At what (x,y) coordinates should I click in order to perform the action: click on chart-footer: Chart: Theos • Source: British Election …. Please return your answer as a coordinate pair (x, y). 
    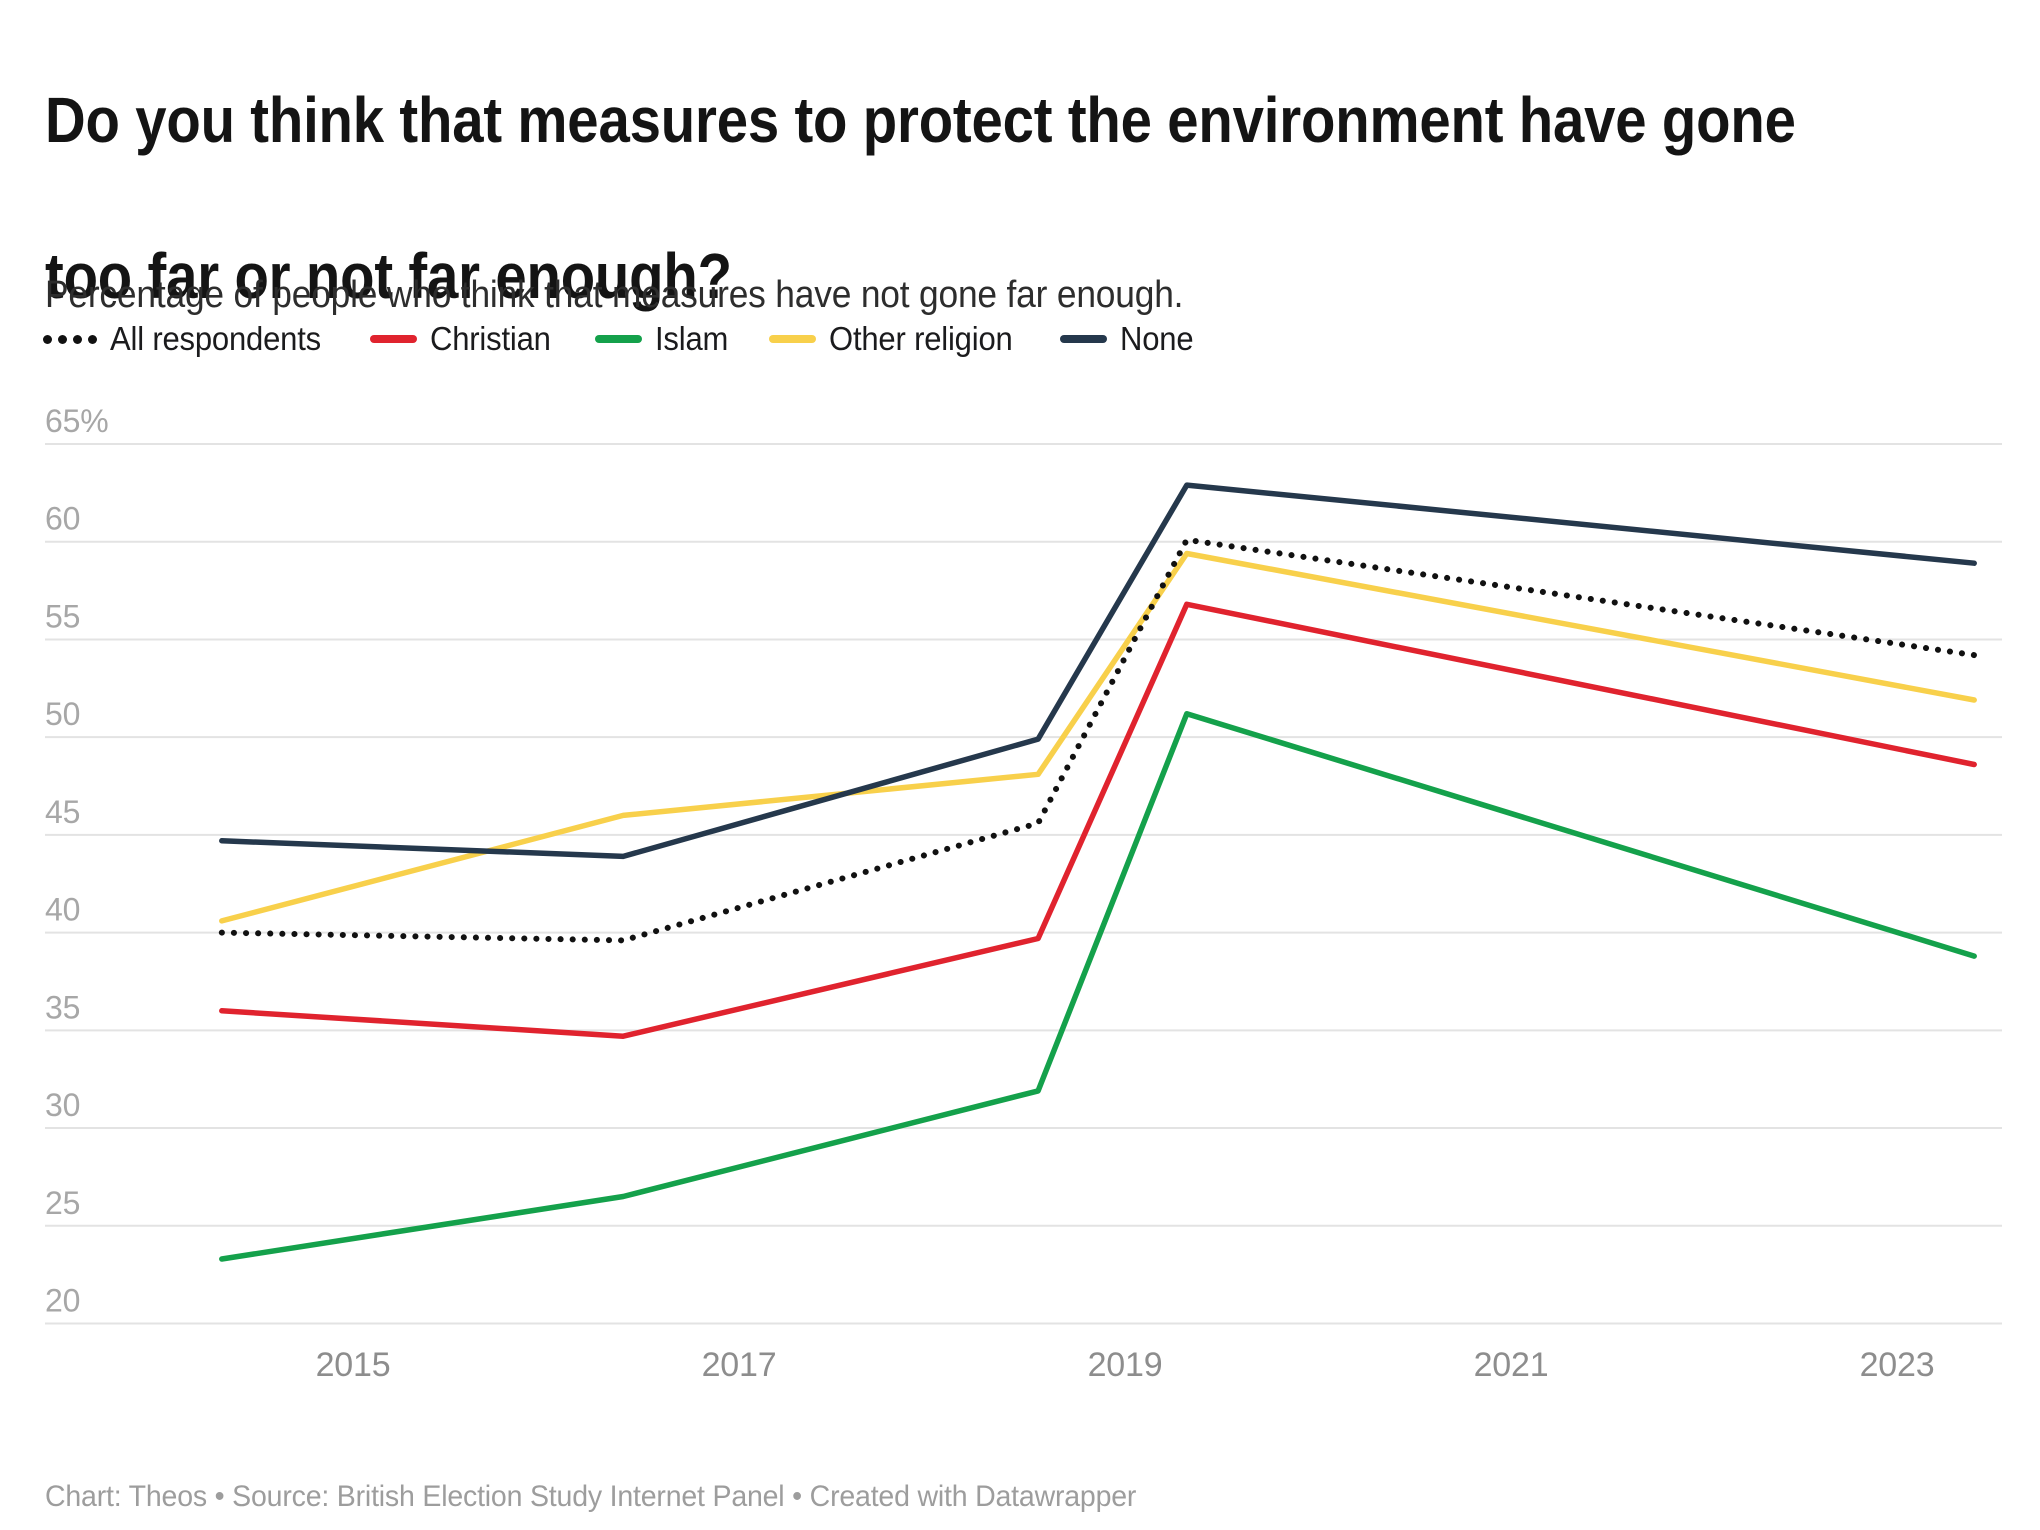
    Looking at the image, I should click on (591, 1496).